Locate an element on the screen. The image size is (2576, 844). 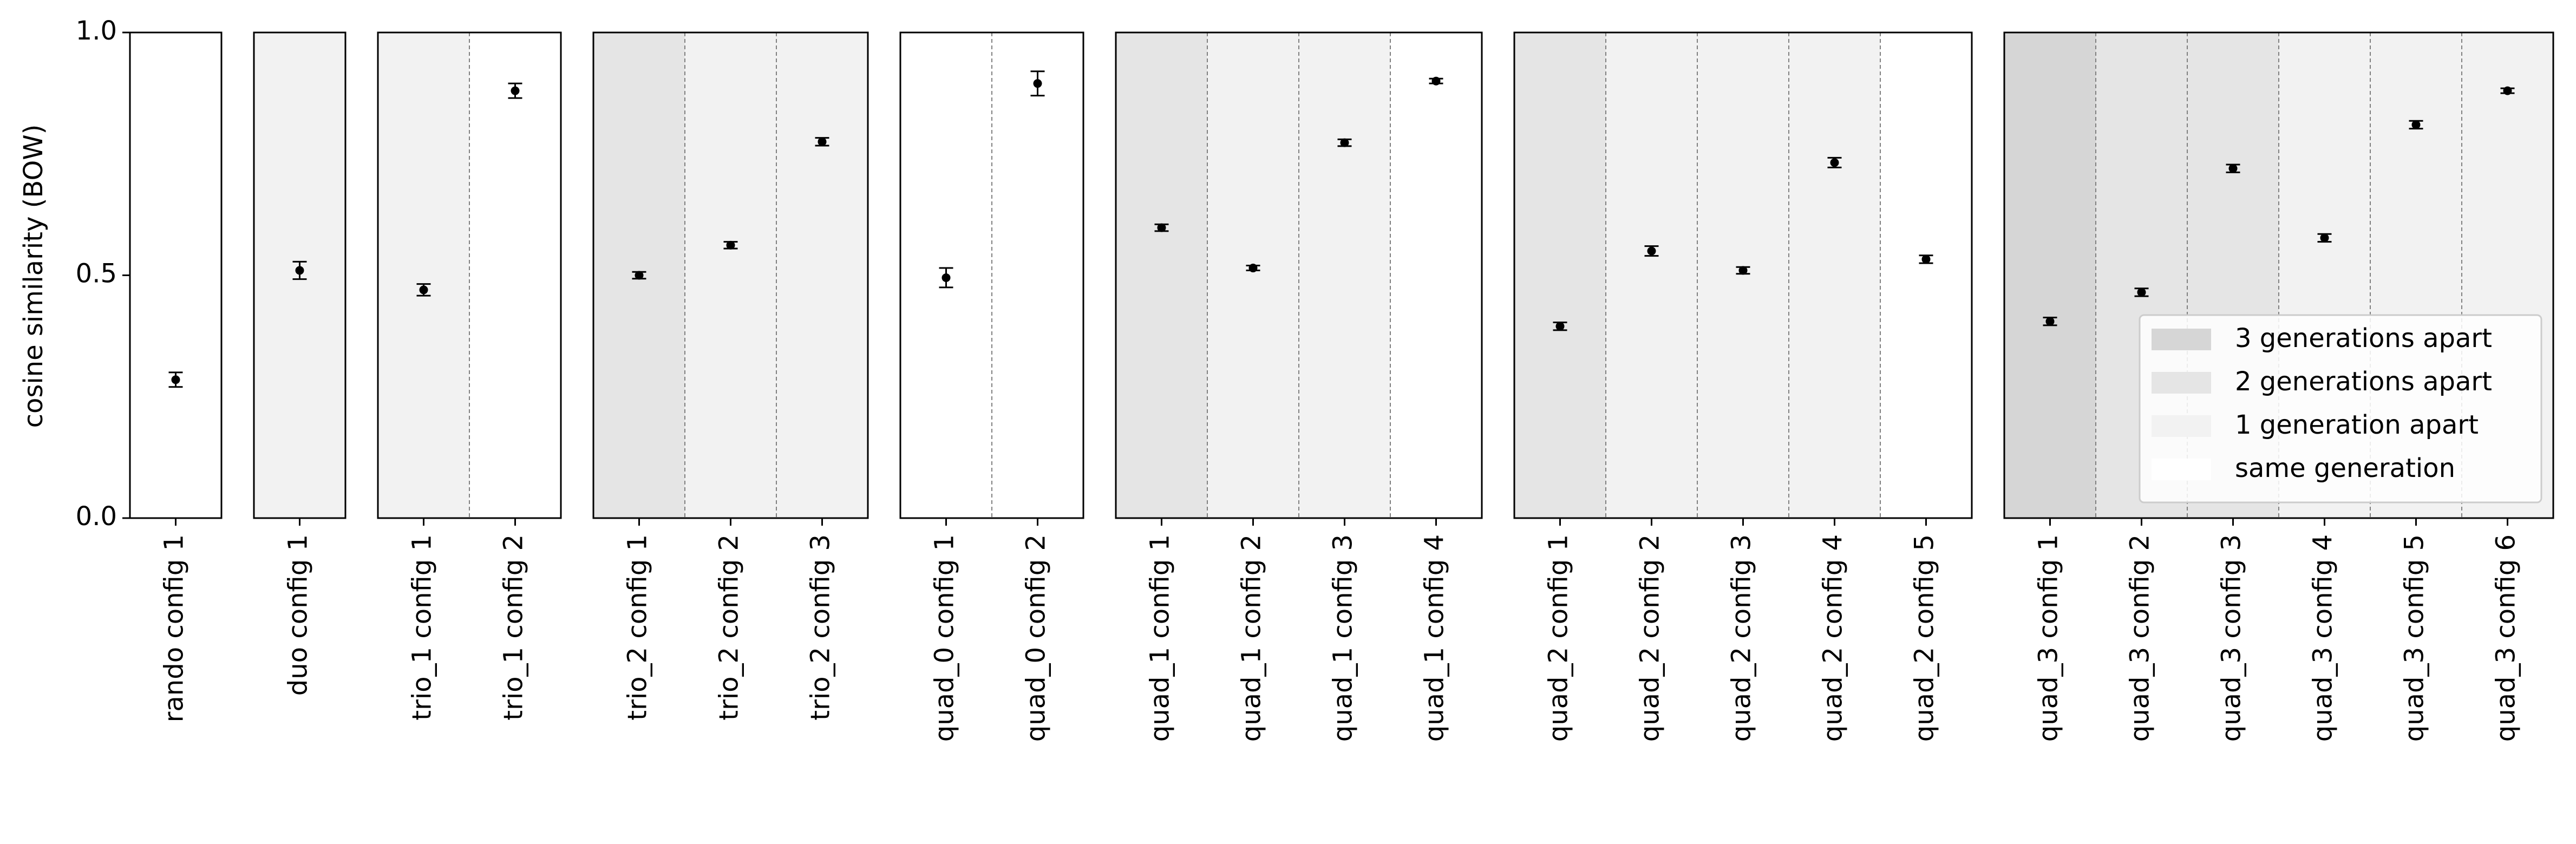
y-tick-label: 1.0 is located at coordinates (96, 31).